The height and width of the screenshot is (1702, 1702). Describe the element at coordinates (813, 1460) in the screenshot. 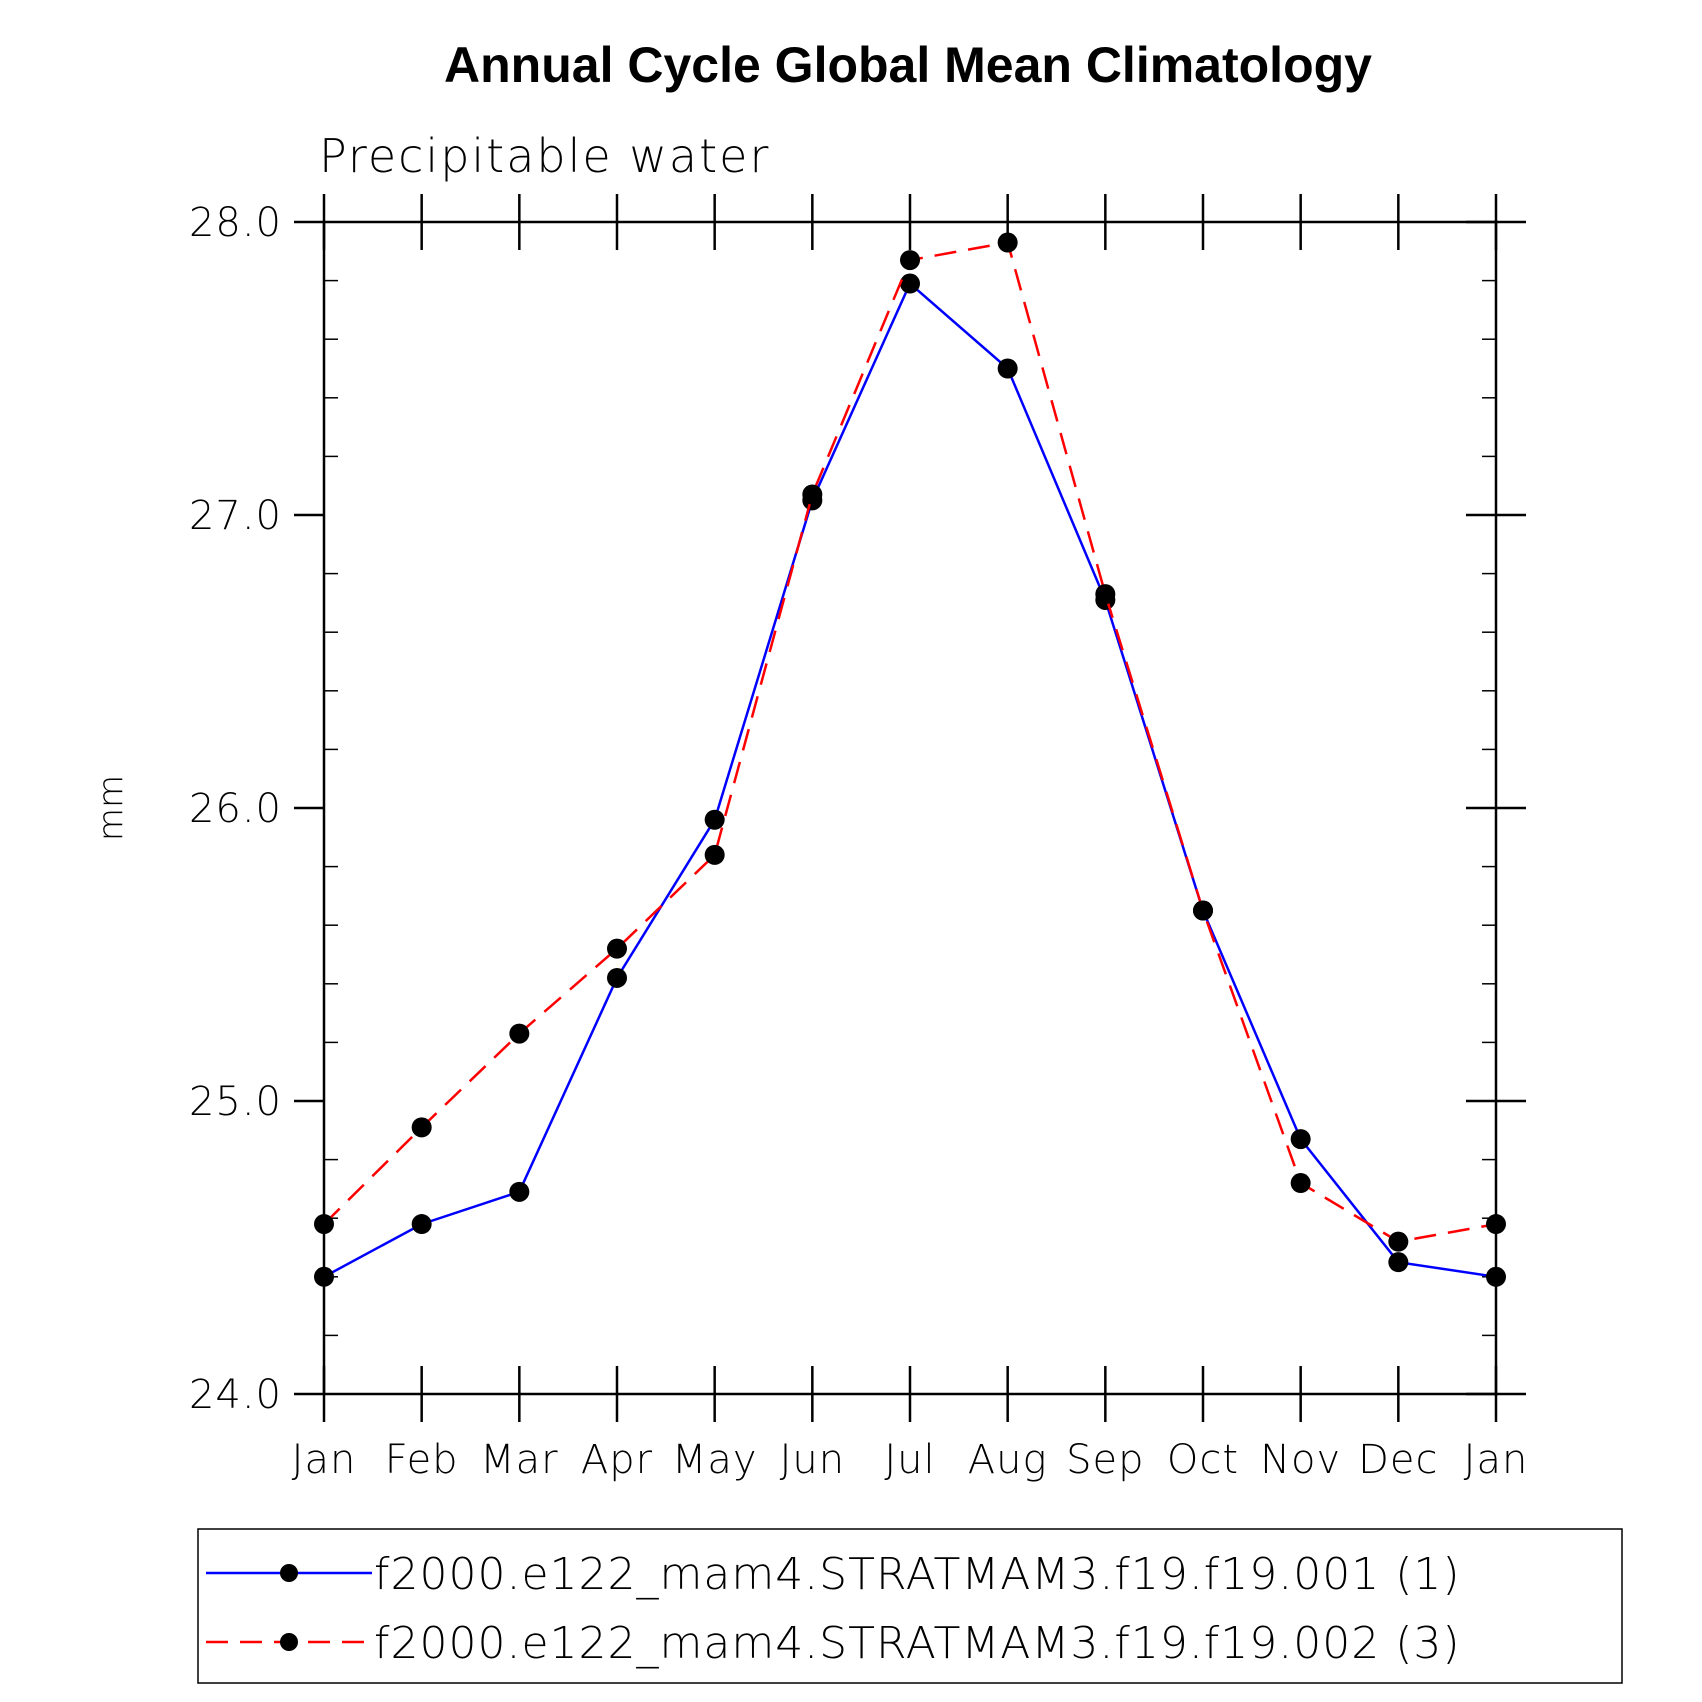

I see `x-tick-label: Jun` at that location.